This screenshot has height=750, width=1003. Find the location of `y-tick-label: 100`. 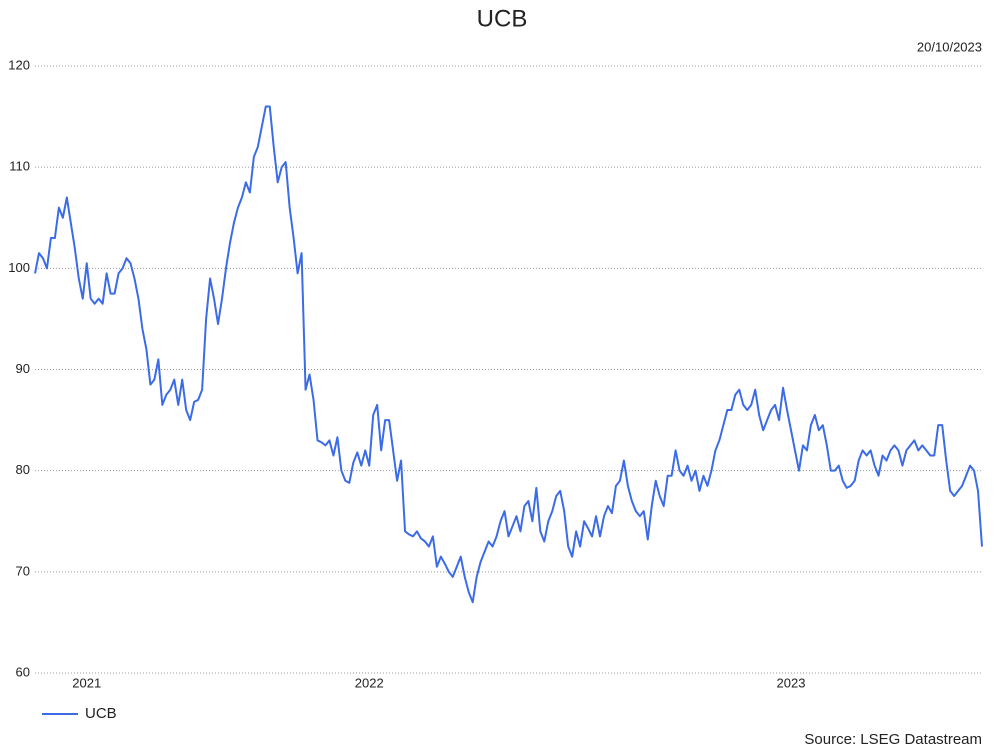

y-tick-label: 100 is located at coordinates (19, 267).